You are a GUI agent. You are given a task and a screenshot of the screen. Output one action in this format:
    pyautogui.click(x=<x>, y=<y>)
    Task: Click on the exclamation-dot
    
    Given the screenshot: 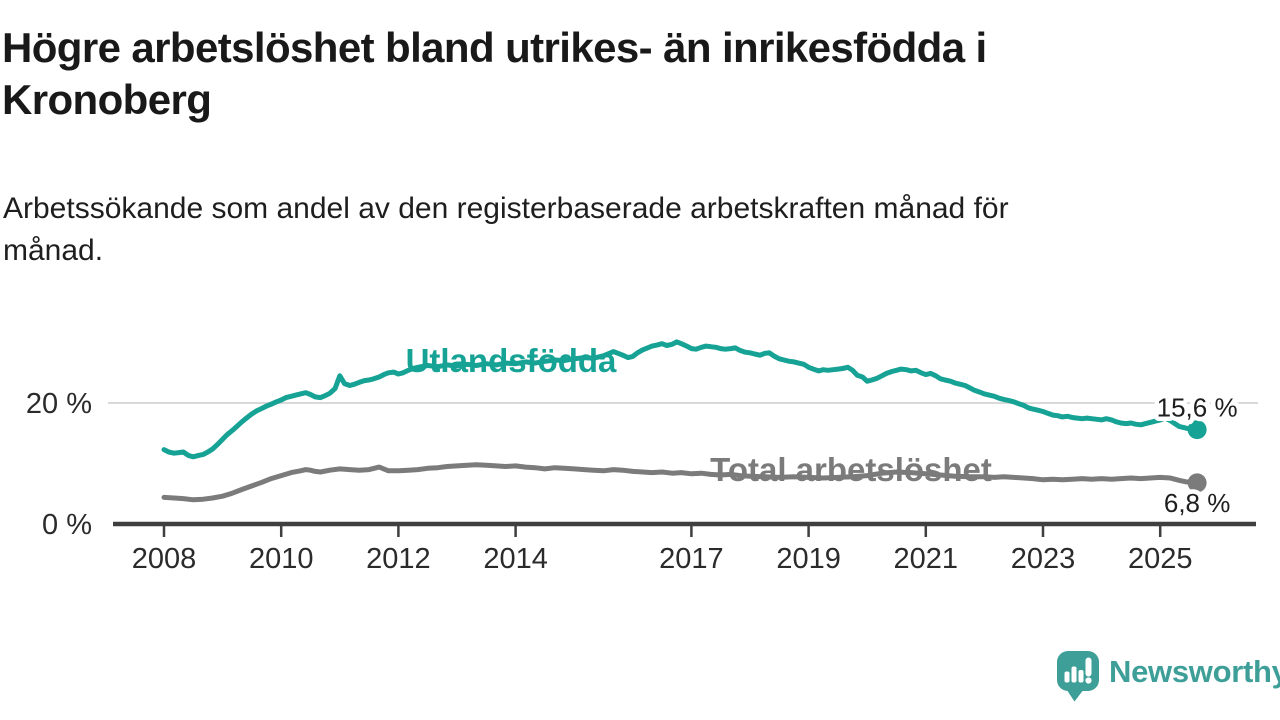 What is the action you would take?
    pyautogui.click(x=1088, y=680)
    